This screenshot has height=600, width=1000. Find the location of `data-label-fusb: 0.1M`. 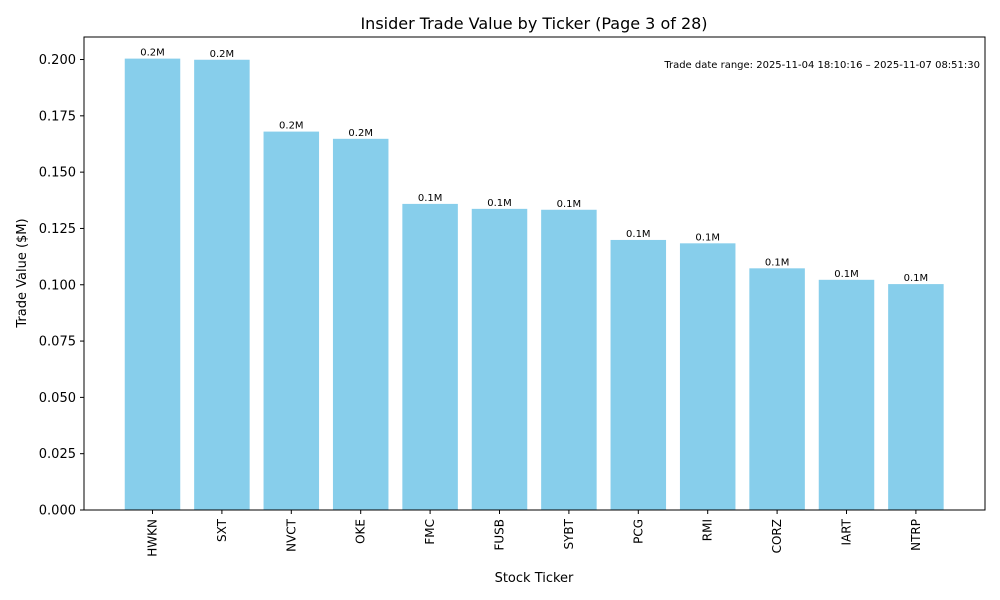

data-label-fusb: 0.1M is located at coordinates (499, 203).